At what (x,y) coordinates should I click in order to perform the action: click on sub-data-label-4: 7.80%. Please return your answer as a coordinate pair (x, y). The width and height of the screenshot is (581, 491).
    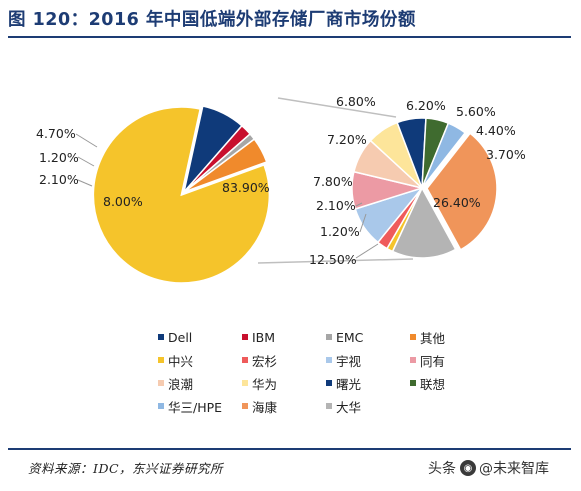
    Looking at the image, I should click on (333, 181).